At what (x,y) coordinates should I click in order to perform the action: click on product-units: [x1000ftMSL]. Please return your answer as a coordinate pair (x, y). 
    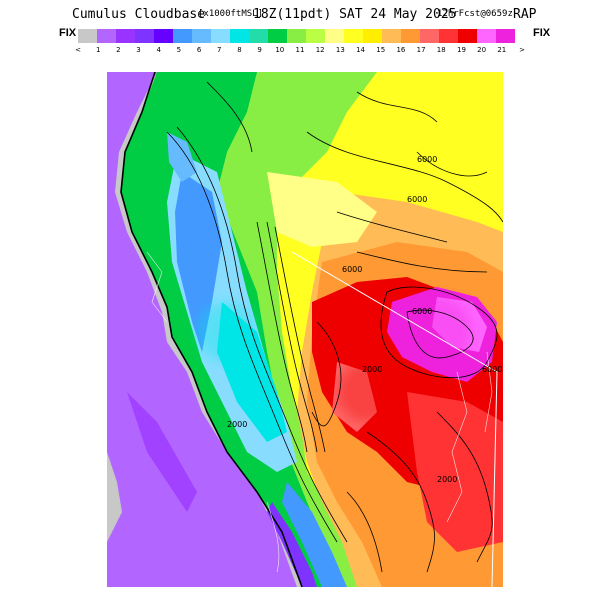
    Looking at the image, I should click on (231, 14).